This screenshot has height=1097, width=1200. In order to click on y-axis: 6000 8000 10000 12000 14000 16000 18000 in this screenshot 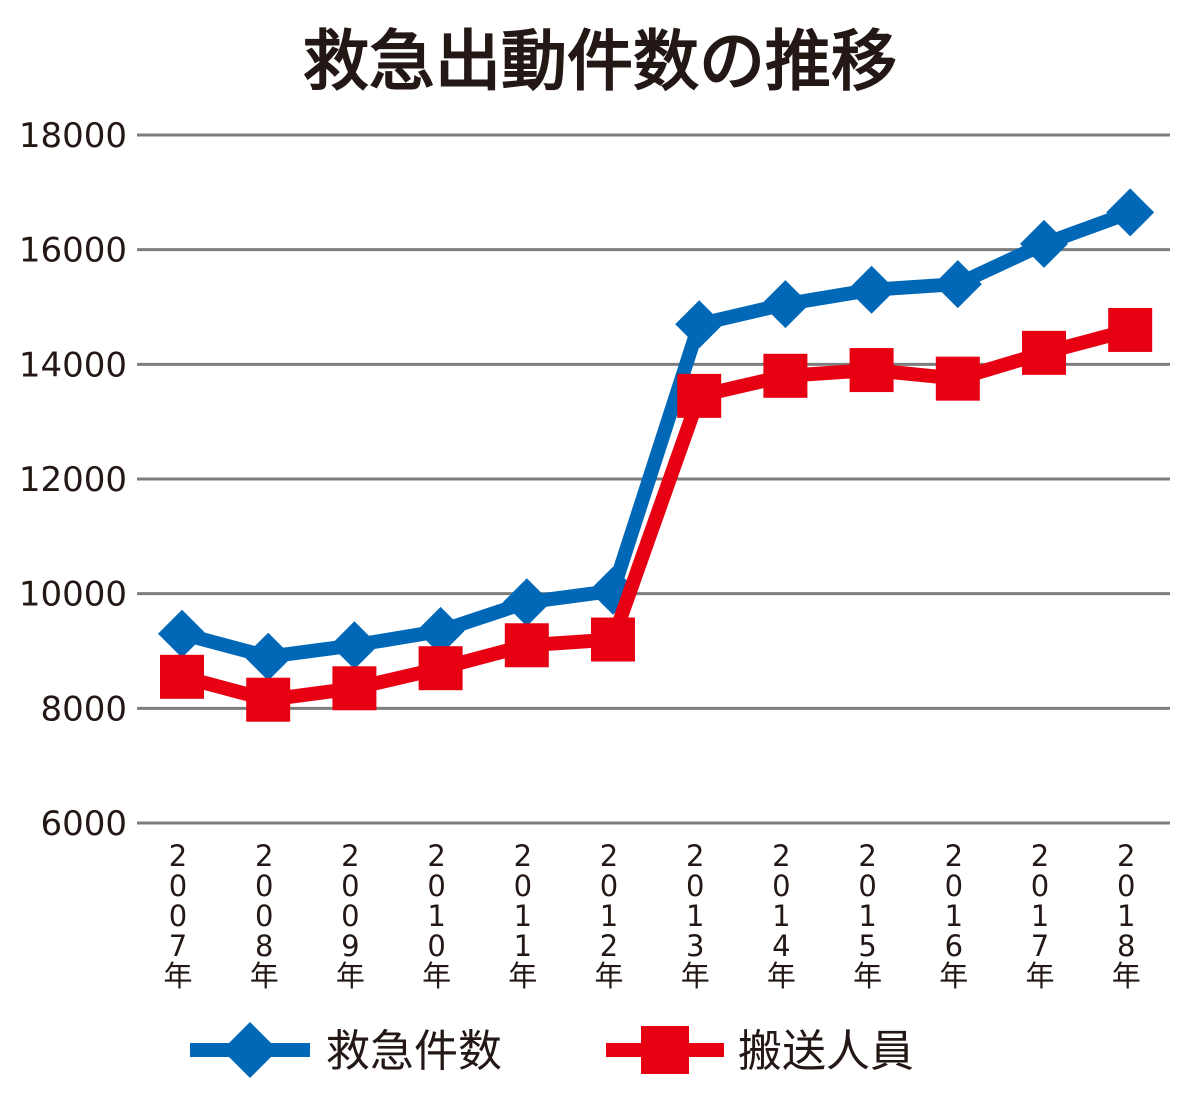, I will do `click(73, 480)`.